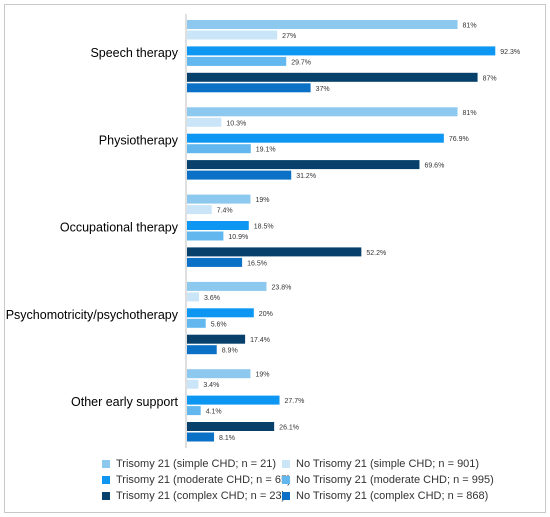  What do you see at coordinates (230, 351) in the screenshot?
I see `data-label: 8.9%` at bounding box center [230, 351].